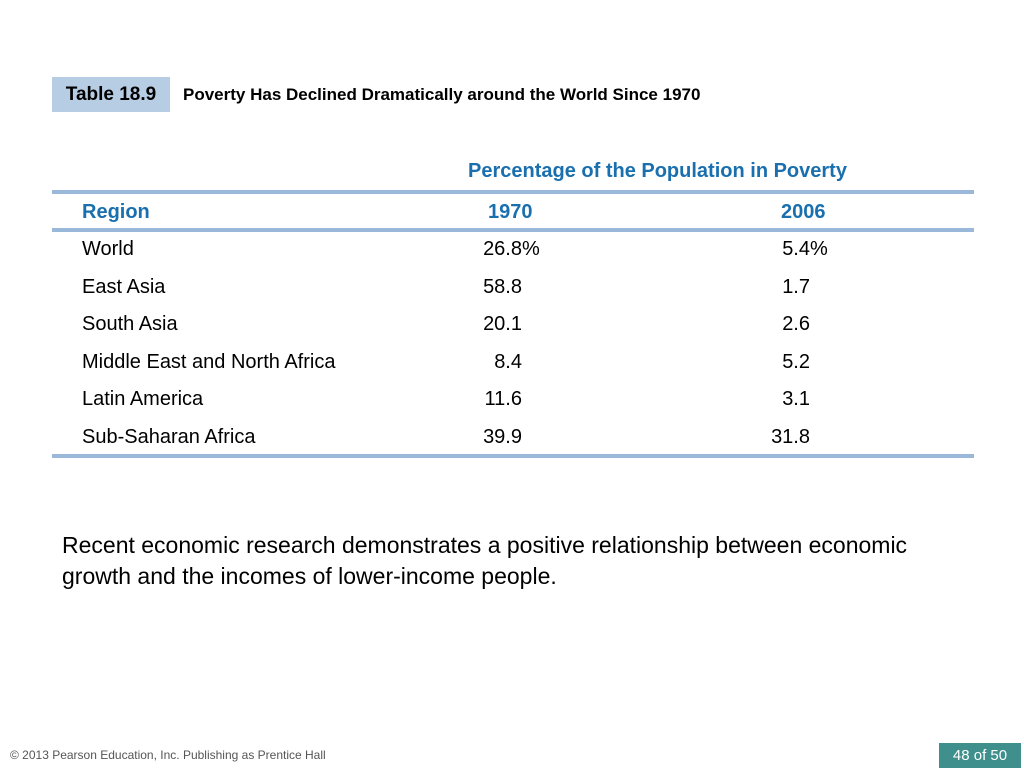 Image resolution: width=1024 pixels, height=768 pixels. What do you see at coordinates (508, 361) in the screenshot?
I see `value-1970-cell: 8.4` at bounding box center [508, 361].